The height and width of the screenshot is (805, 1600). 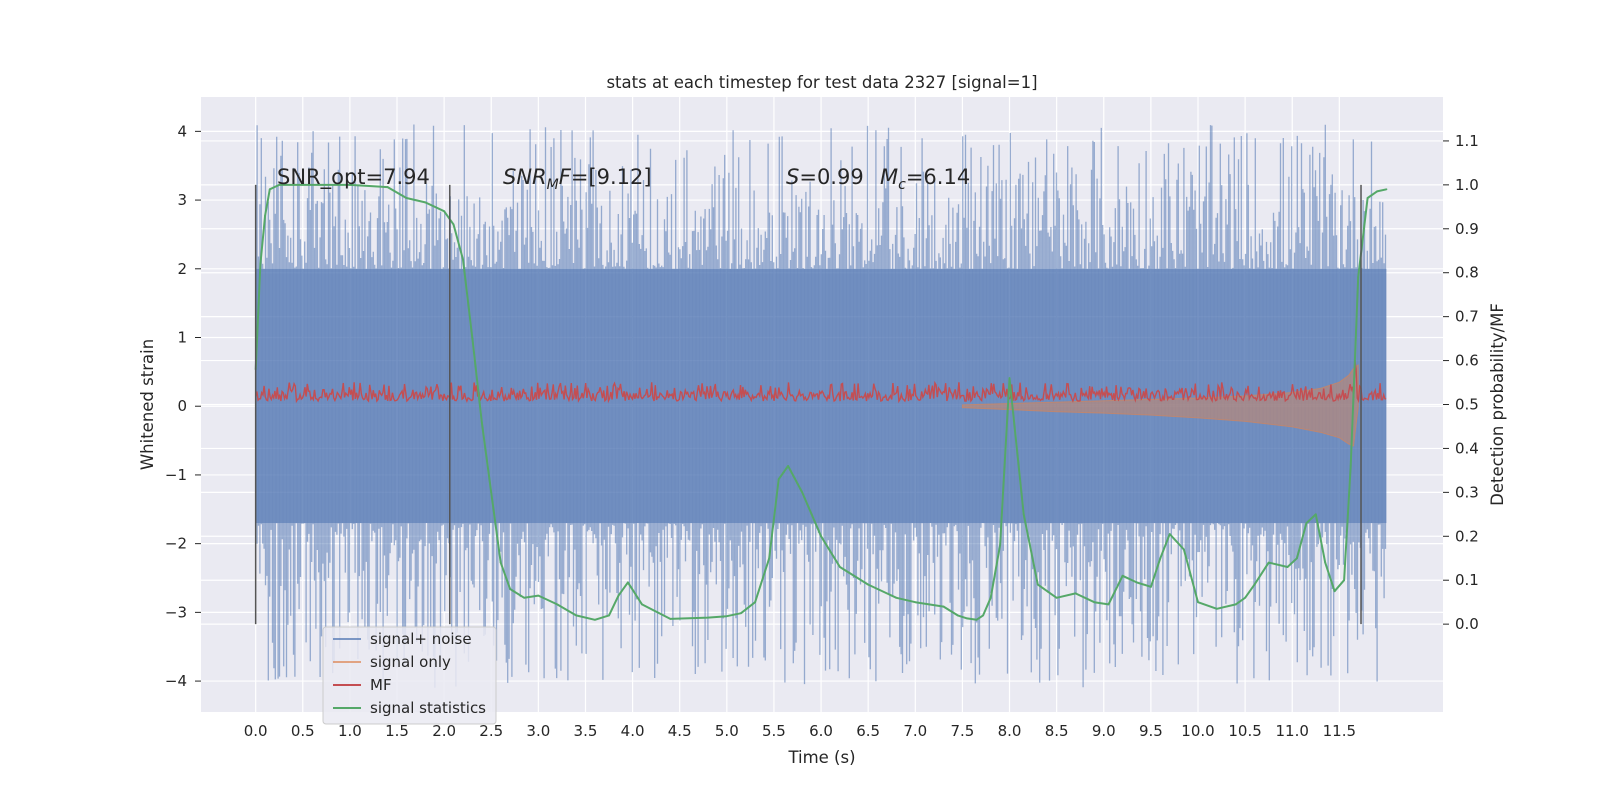 What do you see at coordinates (1467, 229) in the screenshot?
I see `y-right-tick-label: 0.9` at bounding box center [1467, 229].